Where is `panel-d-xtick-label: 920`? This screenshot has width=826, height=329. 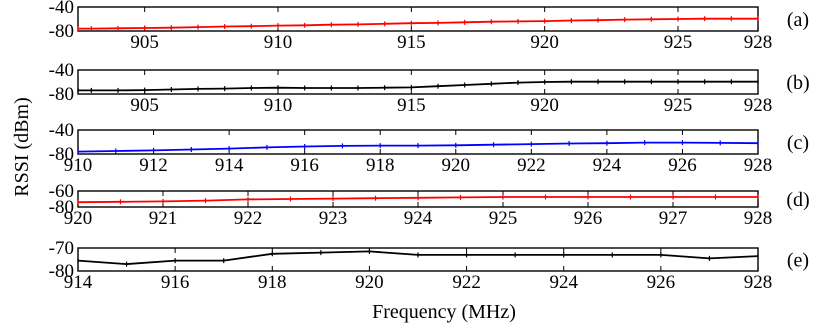
panel-d-xtick-label: 920 is located at coordinates (78, 218).